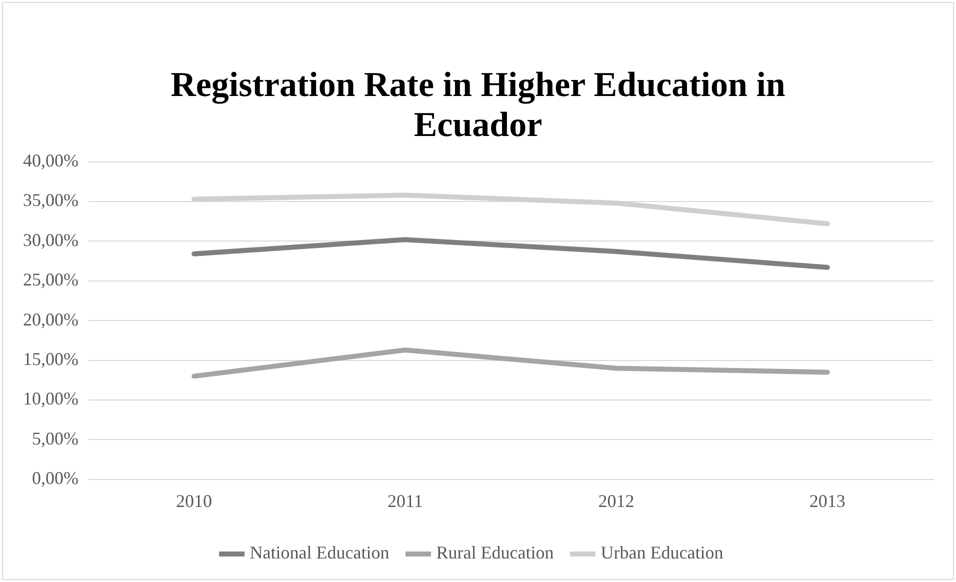  I want to click on legend-label: Rural Education, so click(495, 552).